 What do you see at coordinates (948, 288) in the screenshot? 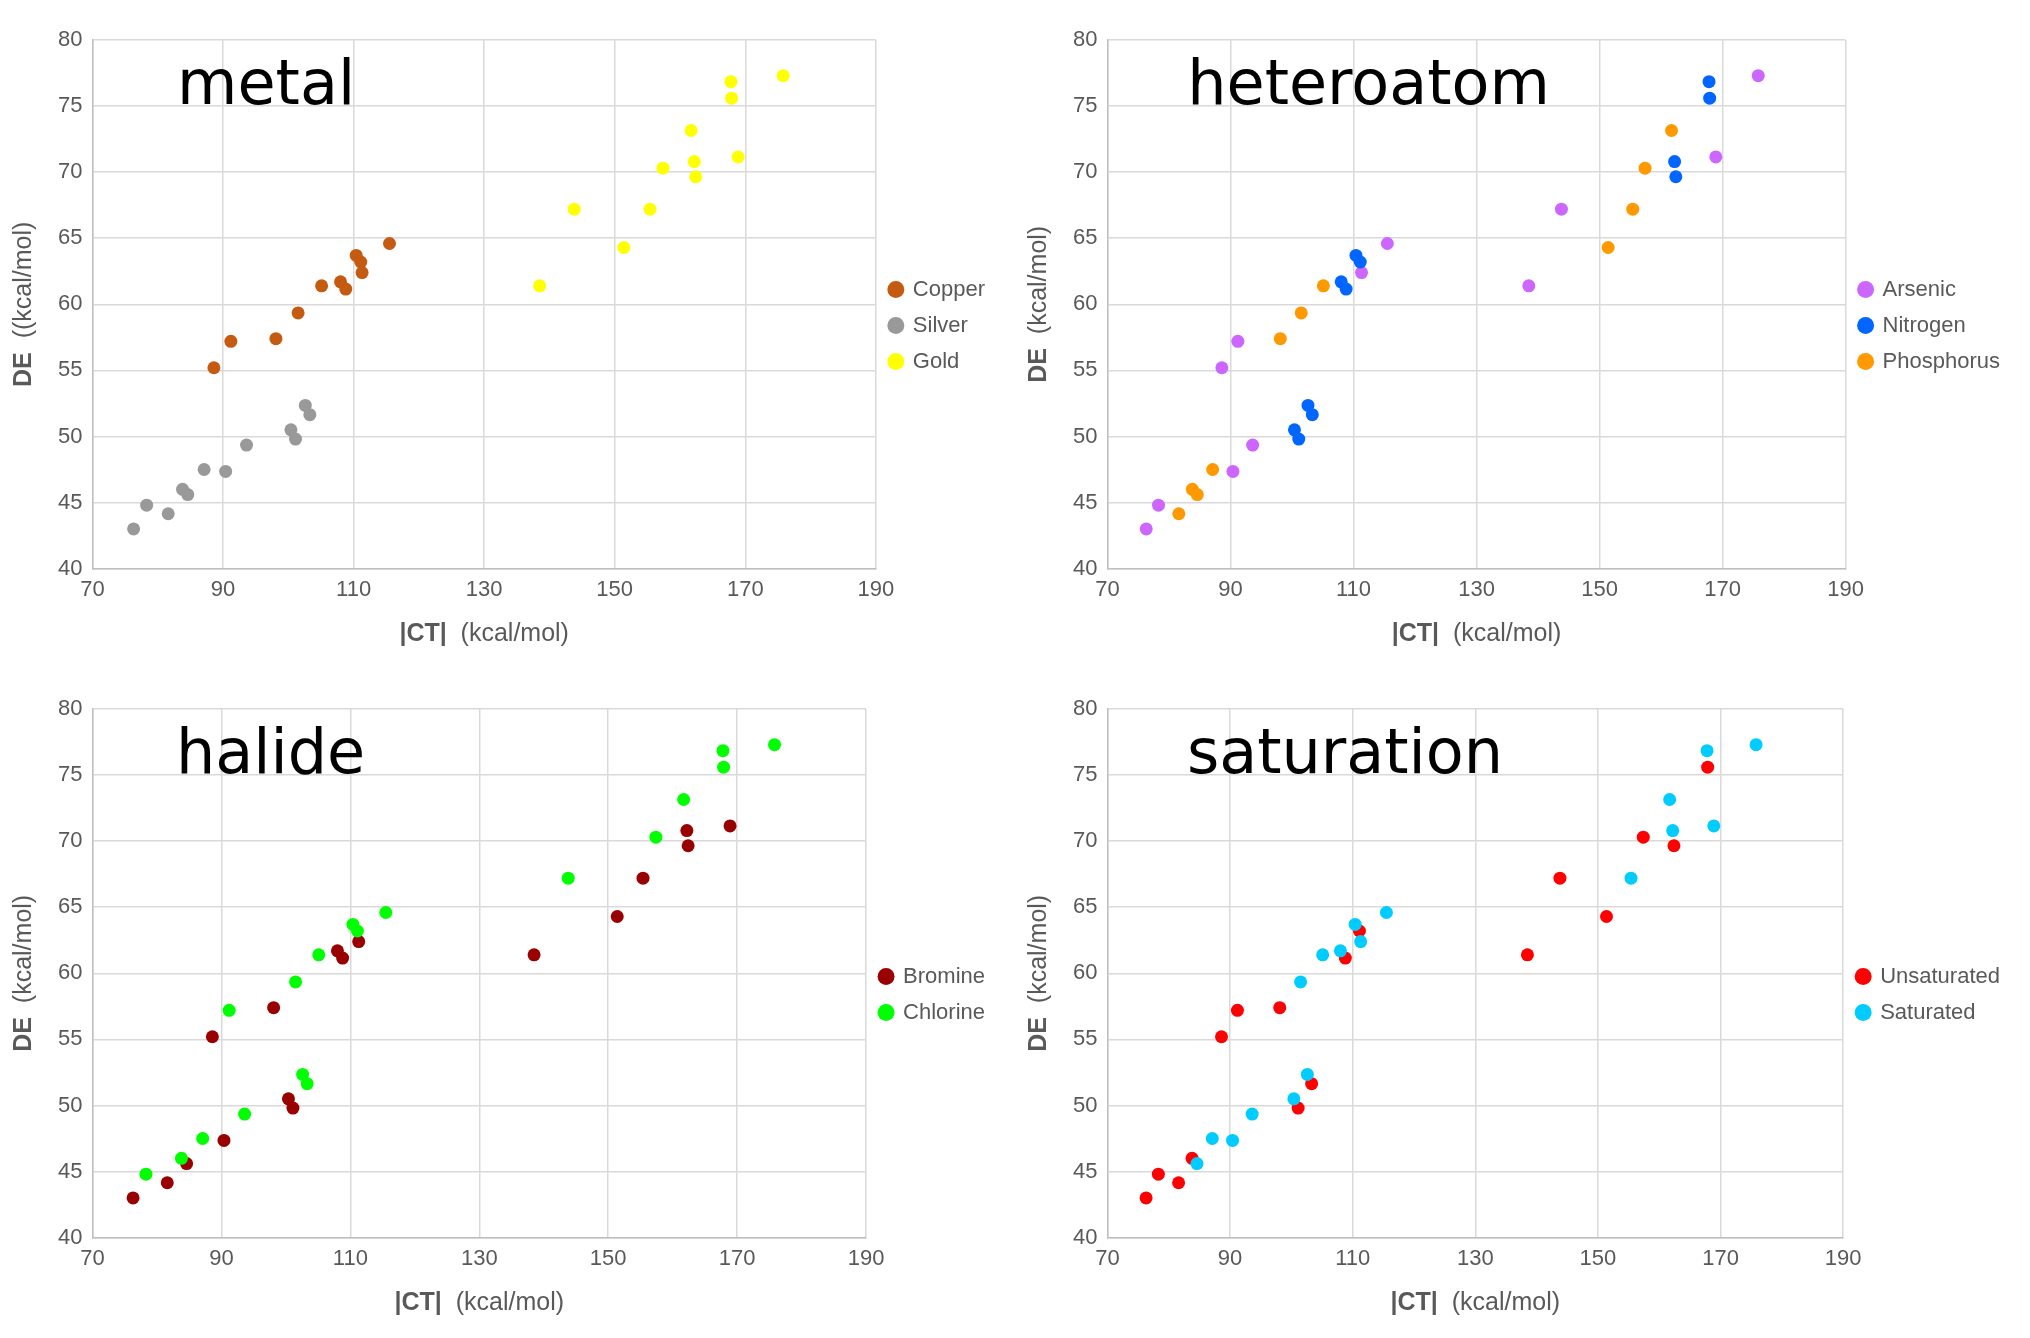
I see `legend-label: Copper` at bounding box center [948, 288].